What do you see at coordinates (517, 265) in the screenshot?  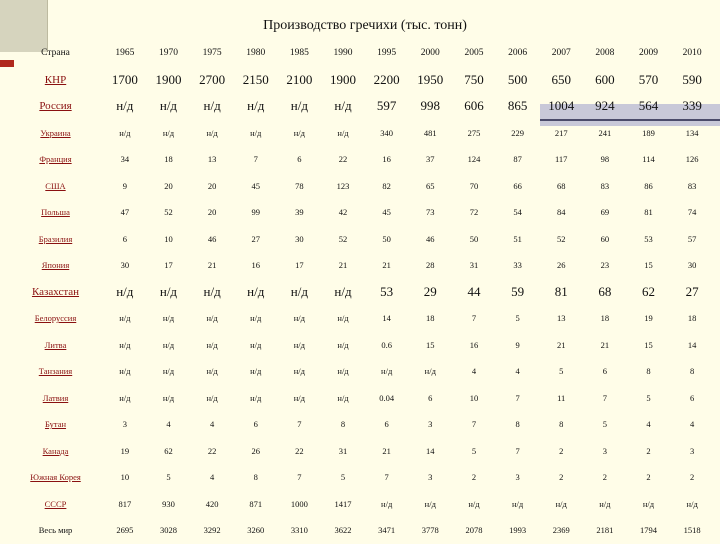 I see `value-cell: 33` at bounding box center [517, 265].